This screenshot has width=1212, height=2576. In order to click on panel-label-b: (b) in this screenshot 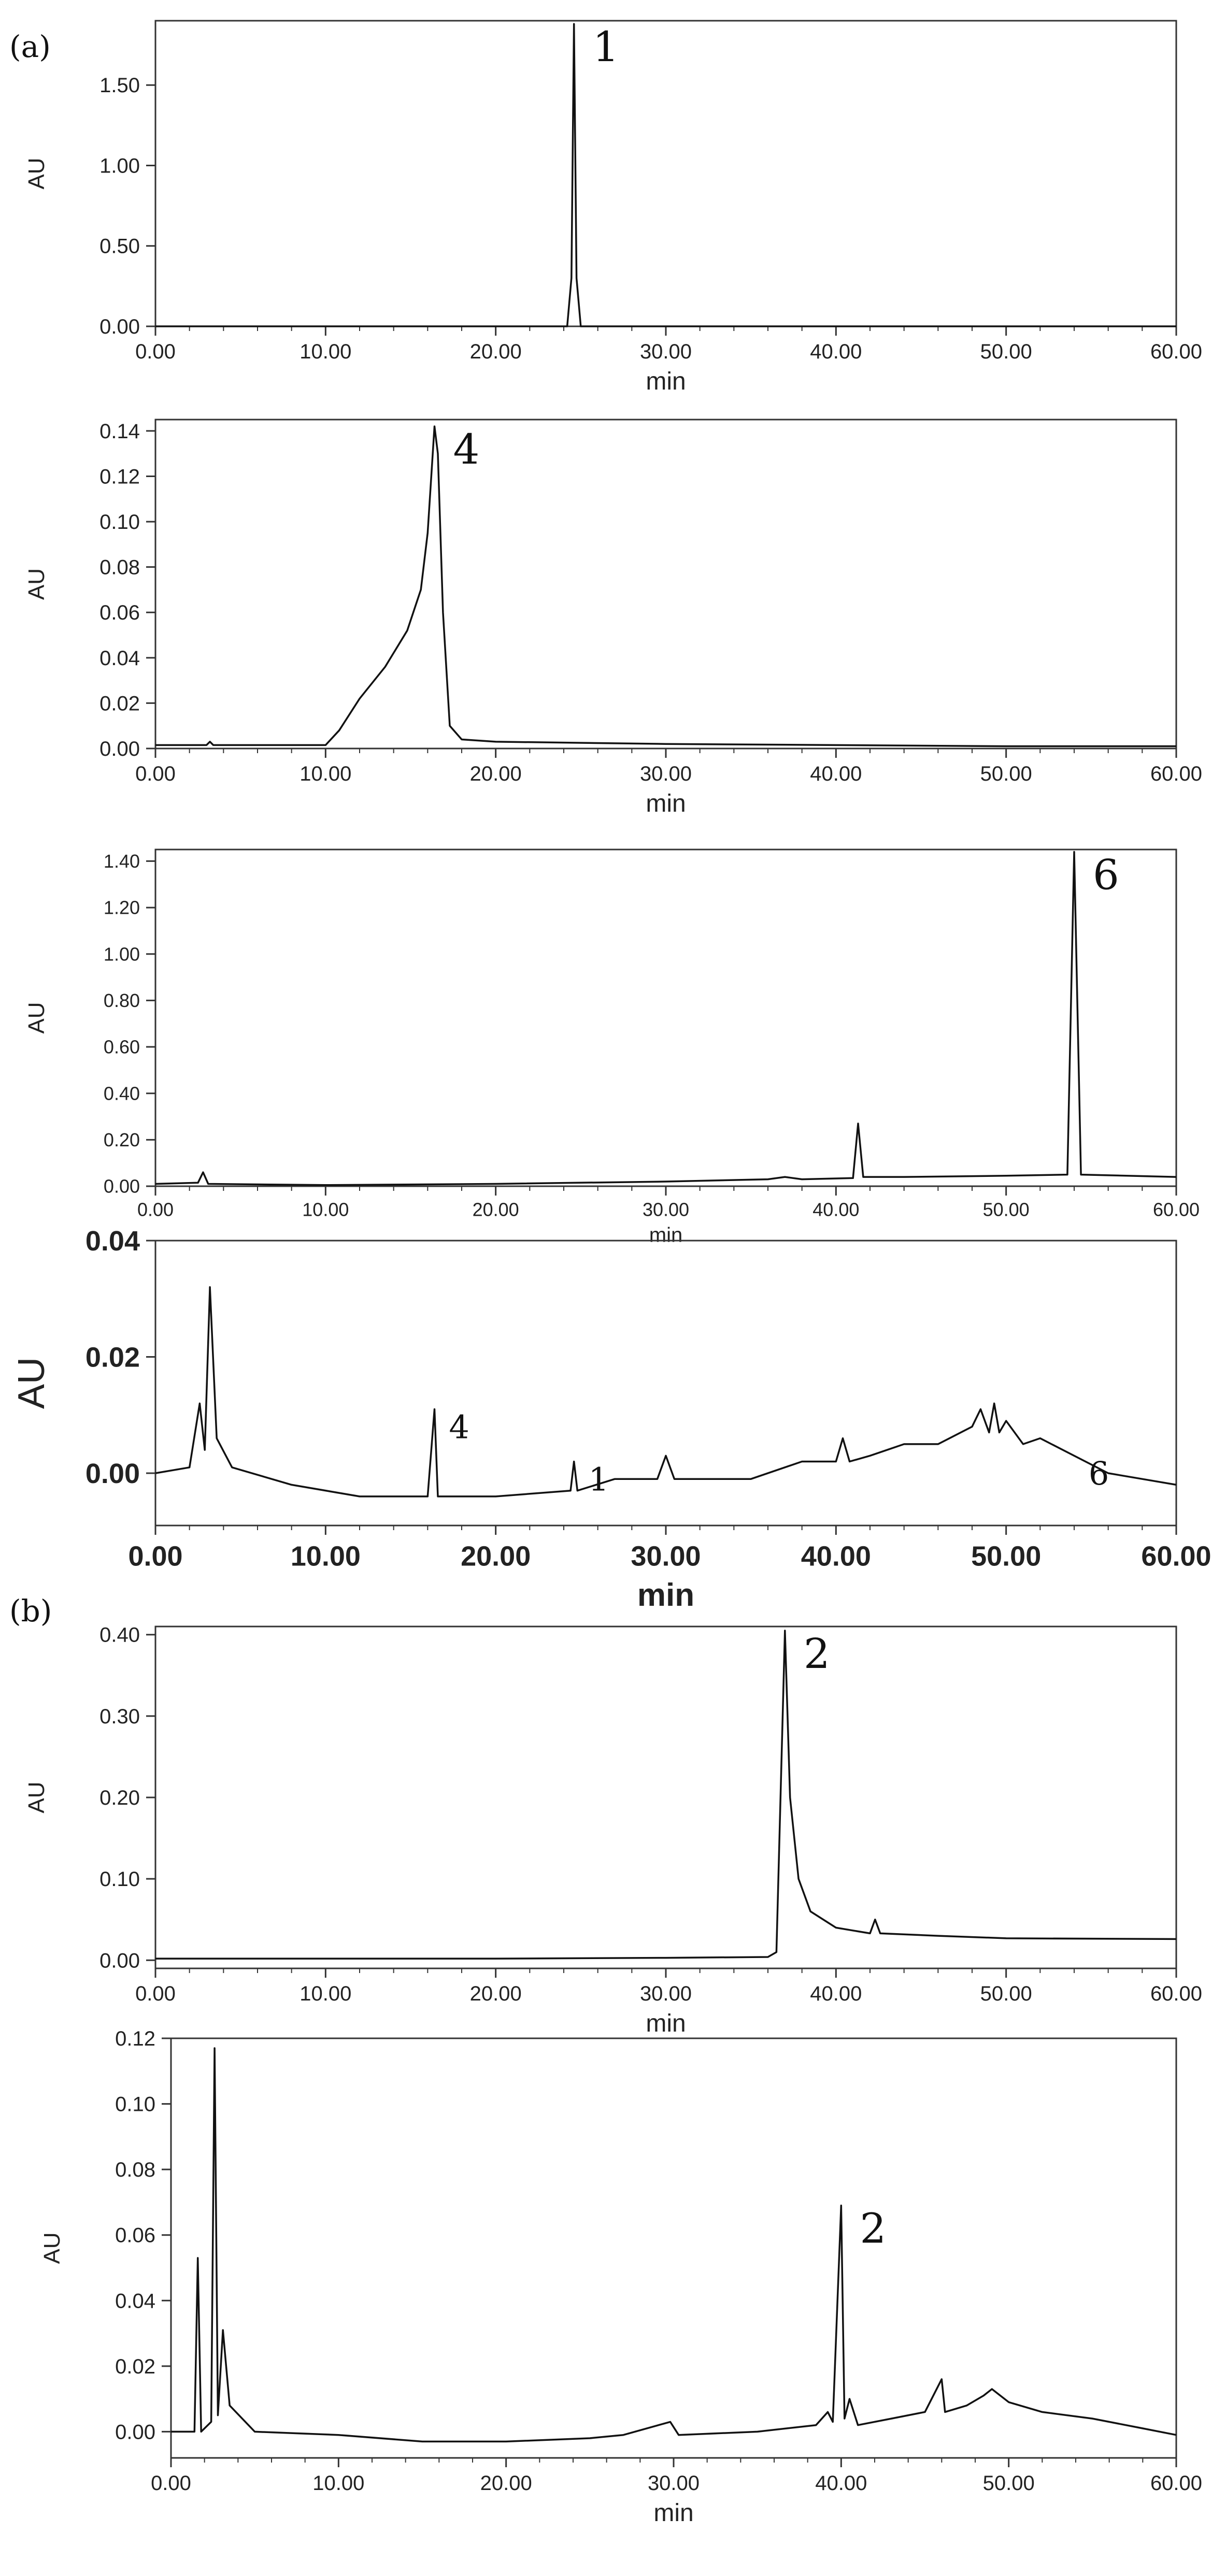, I will do `click(31, 1611)`.